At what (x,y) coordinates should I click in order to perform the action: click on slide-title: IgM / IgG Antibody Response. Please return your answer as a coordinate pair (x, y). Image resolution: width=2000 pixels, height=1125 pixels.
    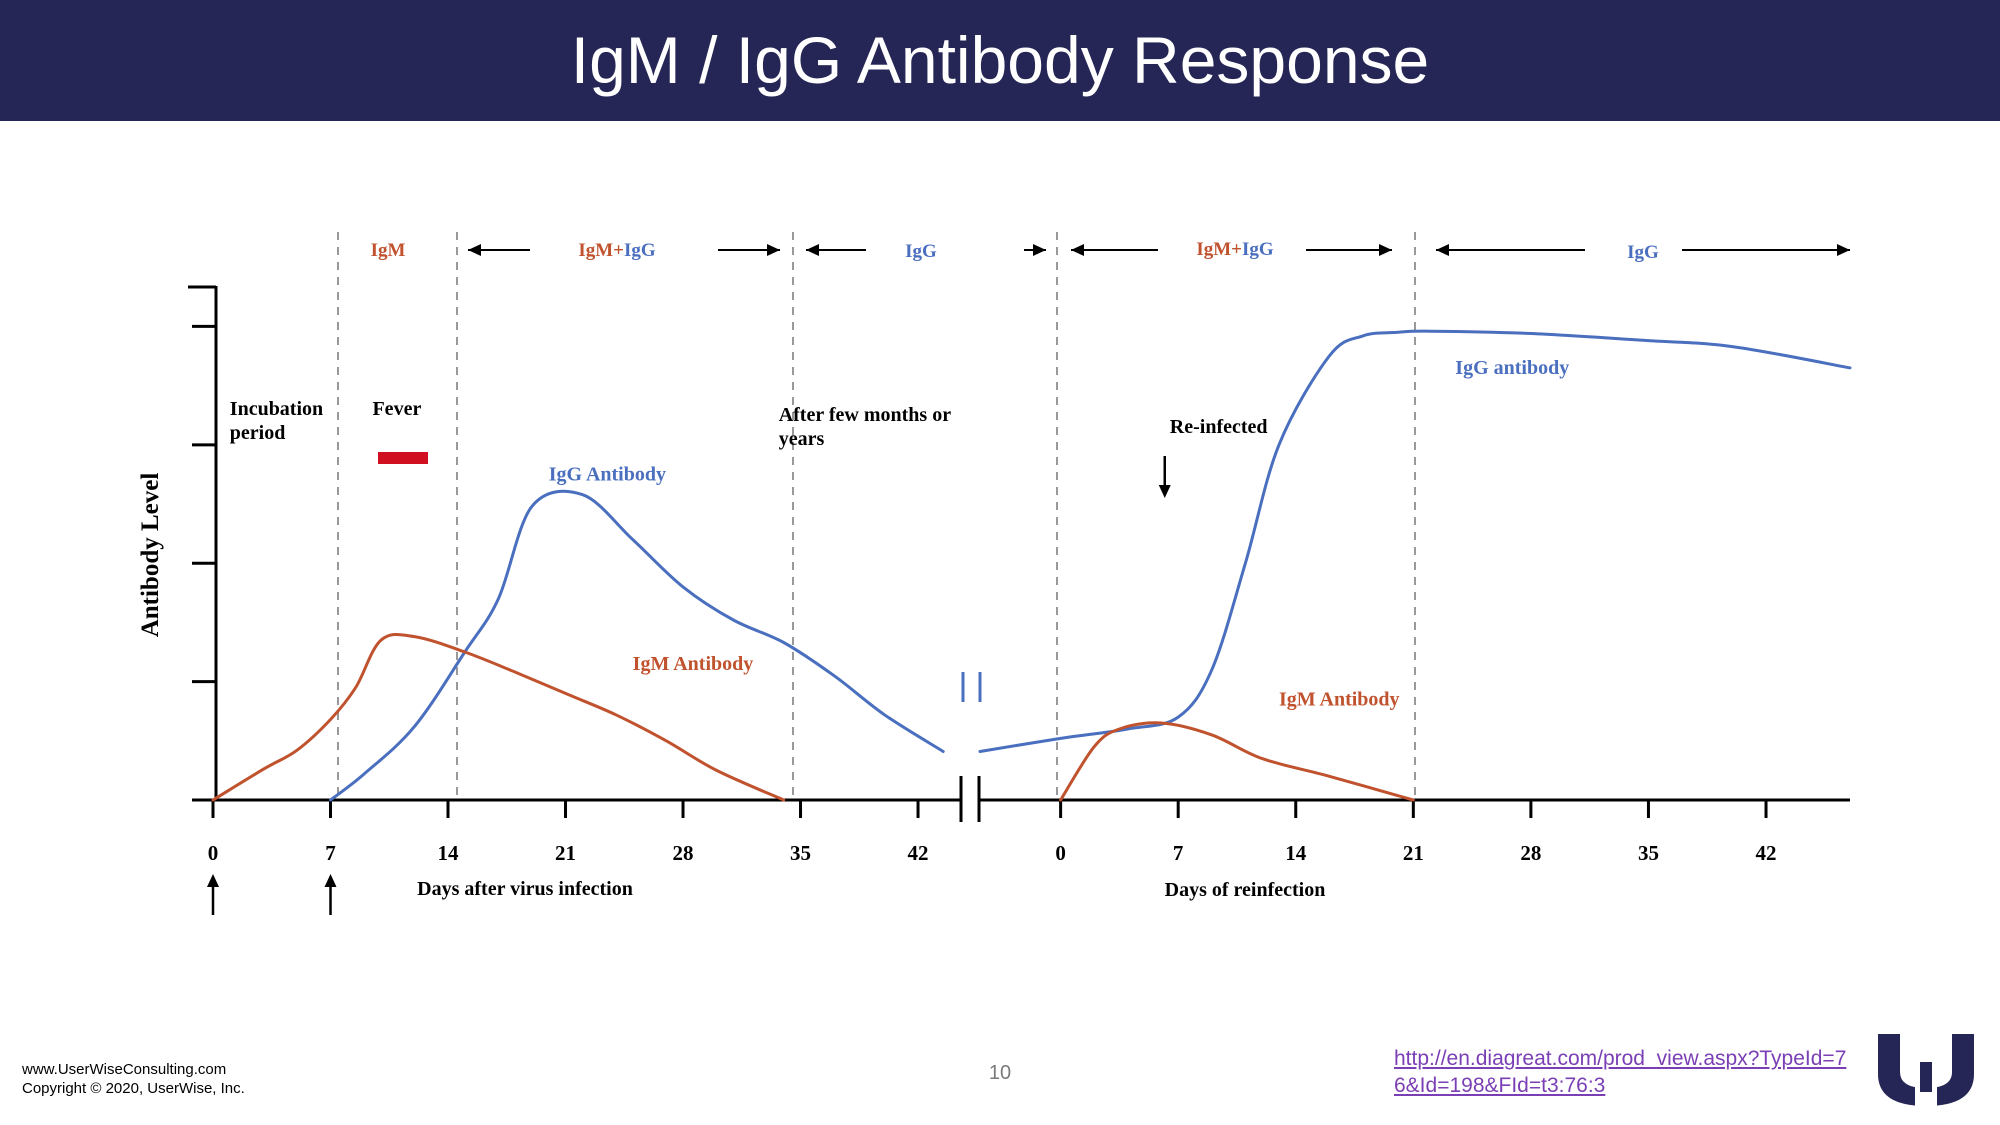
    Looking at the image, I should click on (1000, 60).